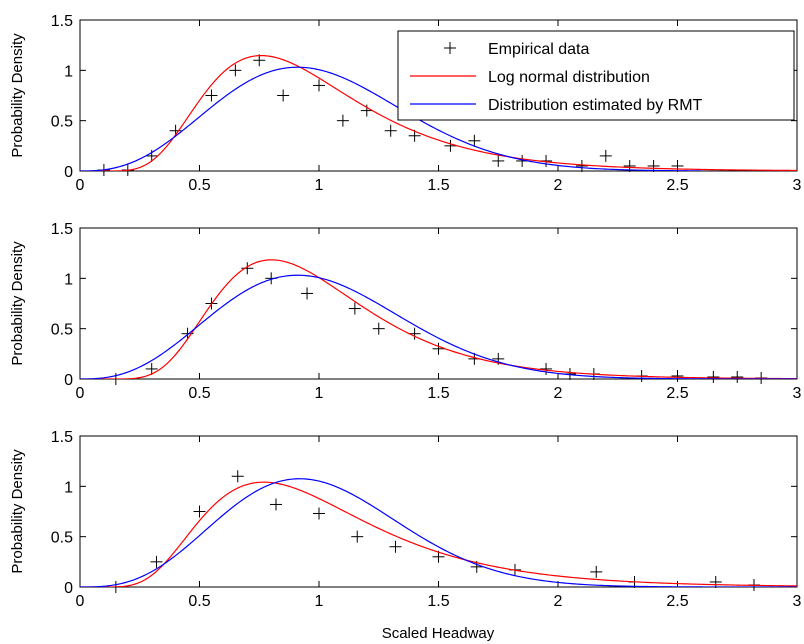 This screenshot has width=804, height=644. What do you see at coordinates (595, 105) in the screenshot?
I see `legend-label-2: Distribution estimated by RMT` at bounding box center [595, 105].